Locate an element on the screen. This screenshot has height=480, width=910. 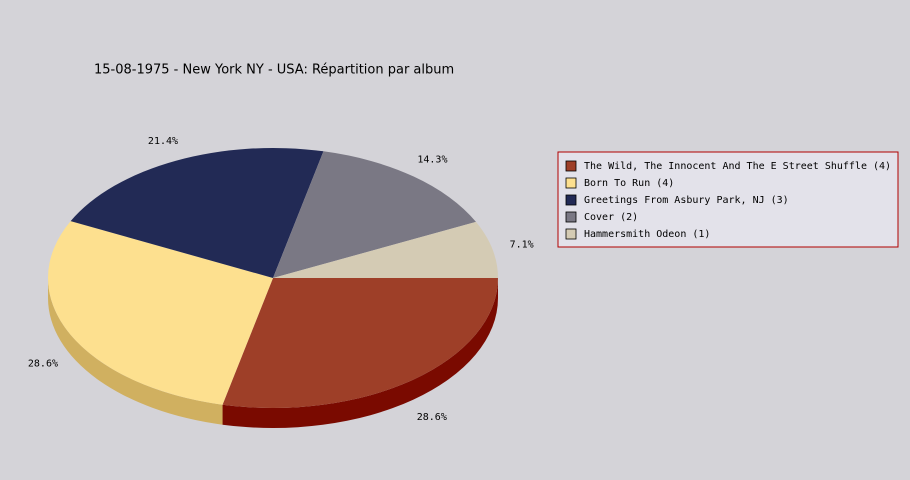
legend-label: Hammersmith Odeon (1) is located at coordinates (647, 234).